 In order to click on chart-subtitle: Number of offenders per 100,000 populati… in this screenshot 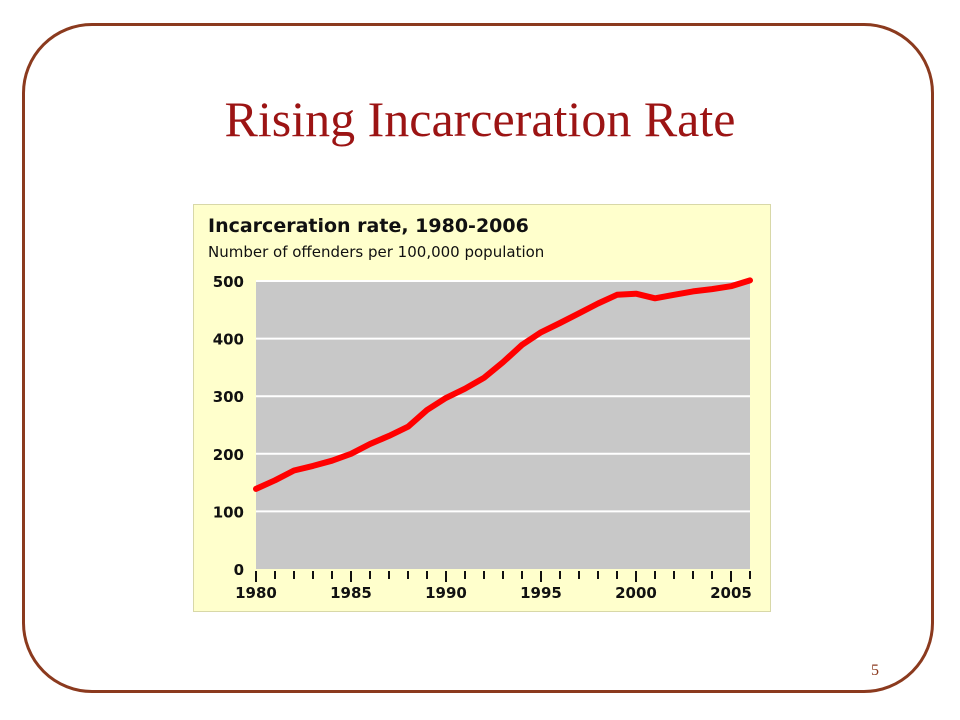, I will do `click(376, 252)`.